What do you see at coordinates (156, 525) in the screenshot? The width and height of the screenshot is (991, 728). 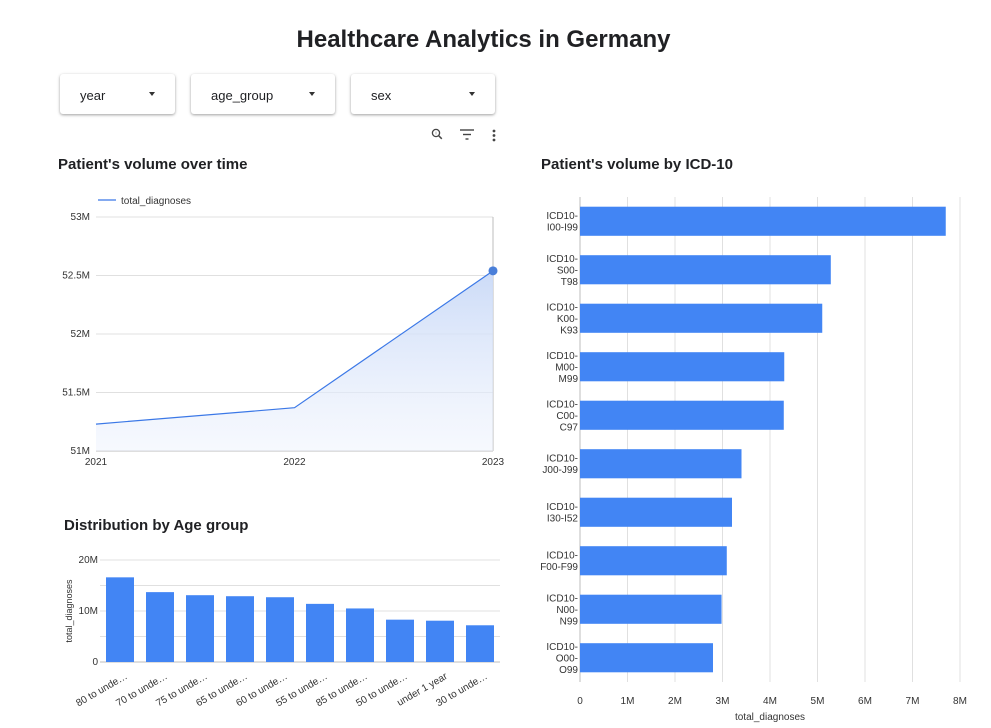 I see `age-chart-title: Distribution by Age group` at bounding box center [156, 525].